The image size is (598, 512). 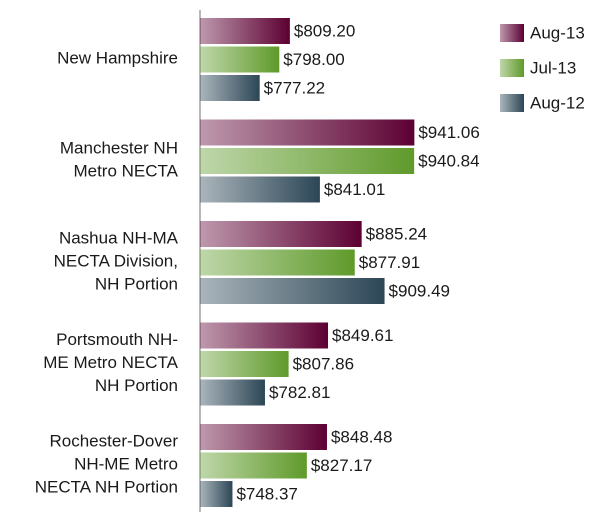 I want to click on value-label: $777.22, so click(x=294, y=87).